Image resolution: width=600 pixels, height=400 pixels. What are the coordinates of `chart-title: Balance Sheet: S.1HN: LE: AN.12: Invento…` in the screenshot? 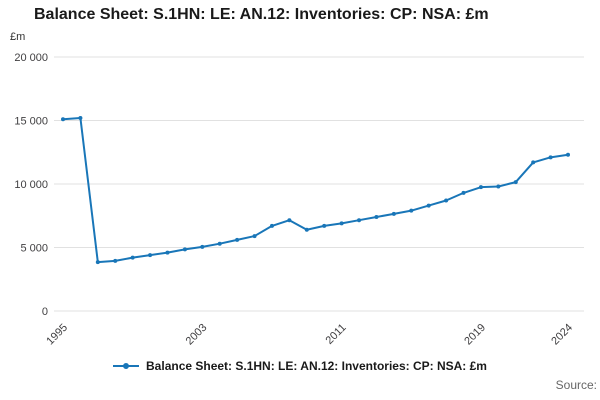 It's located at (261, 14).